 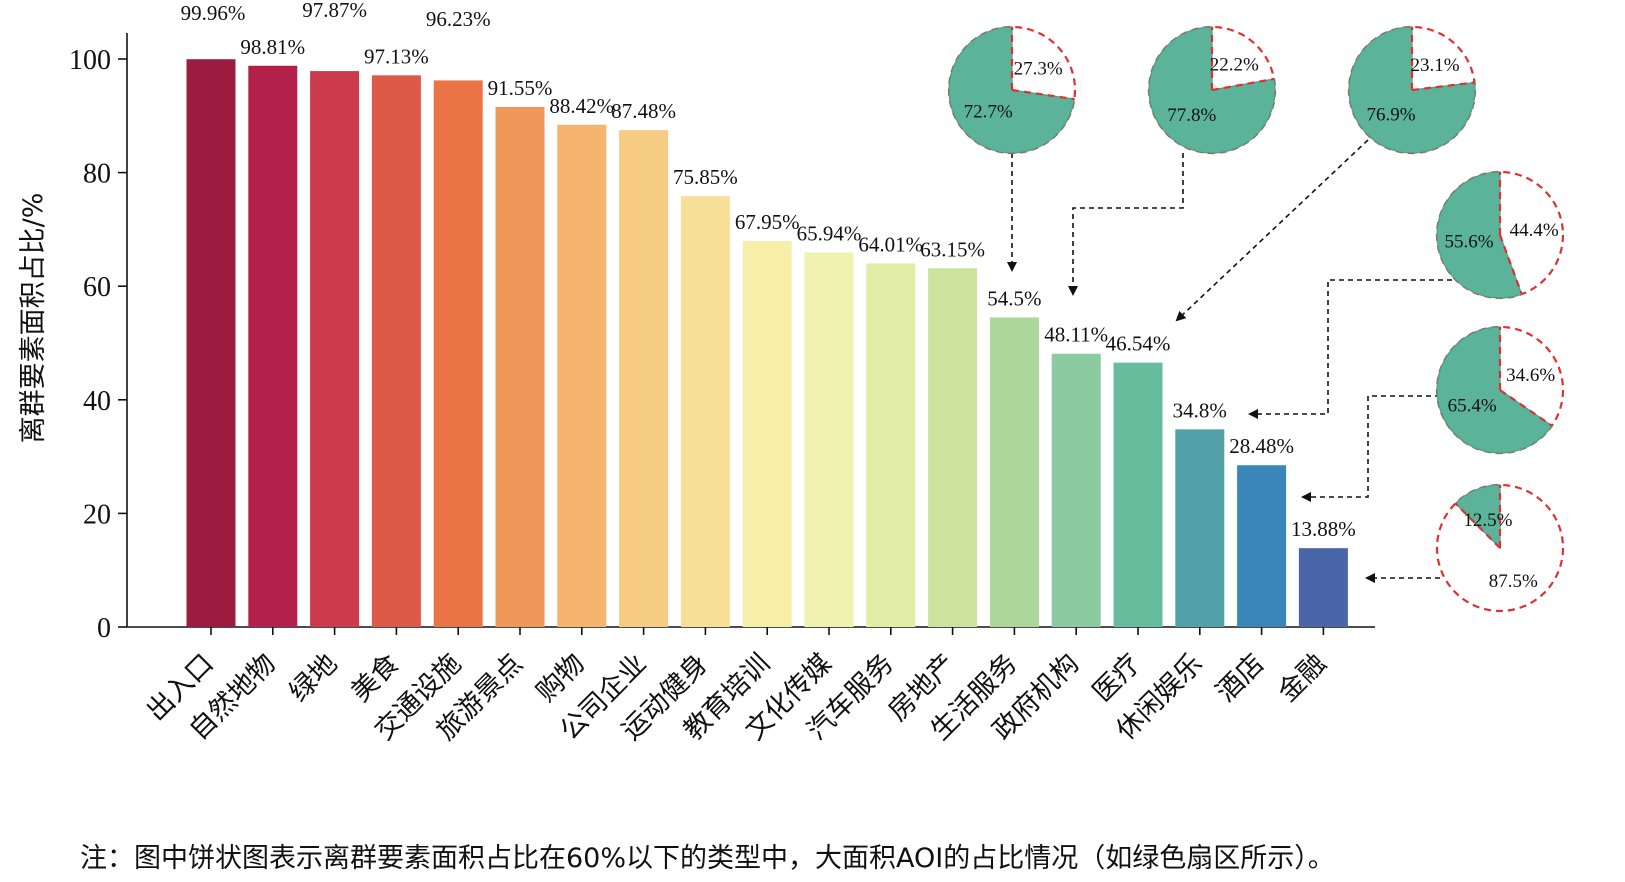 I want to click on pie-label-large: 76.9%, so click(x=1391, y=115).